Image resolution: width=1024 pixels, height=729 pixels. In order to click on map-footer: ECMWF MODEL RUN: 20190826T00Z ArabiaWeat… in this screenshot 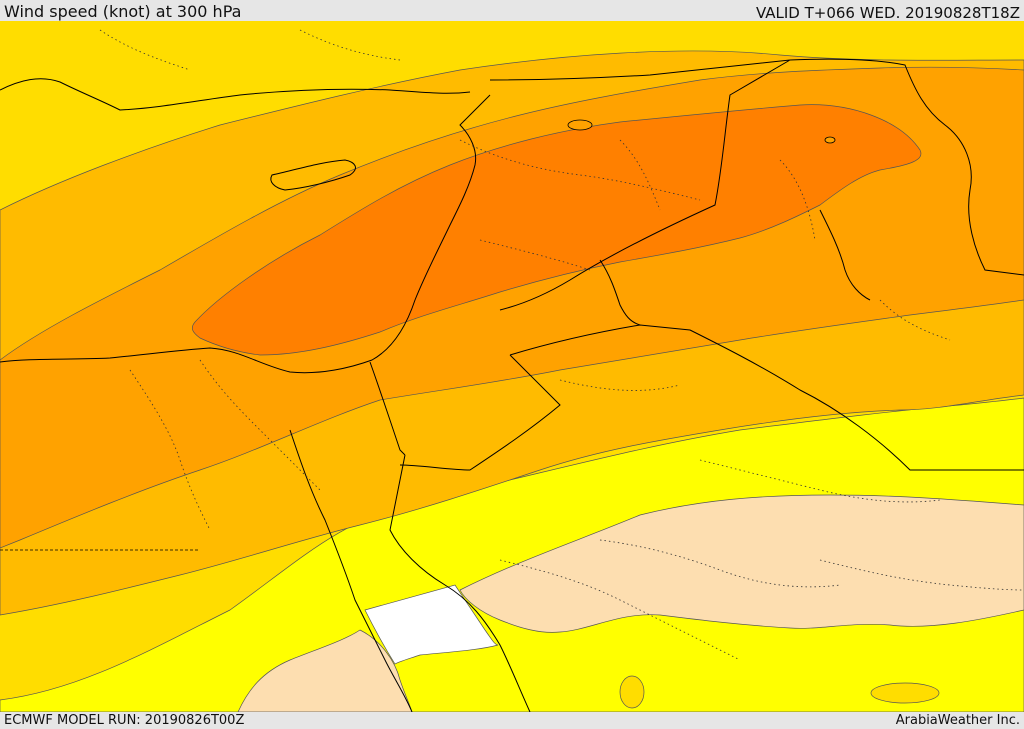, I will do `click(512, 720)`.